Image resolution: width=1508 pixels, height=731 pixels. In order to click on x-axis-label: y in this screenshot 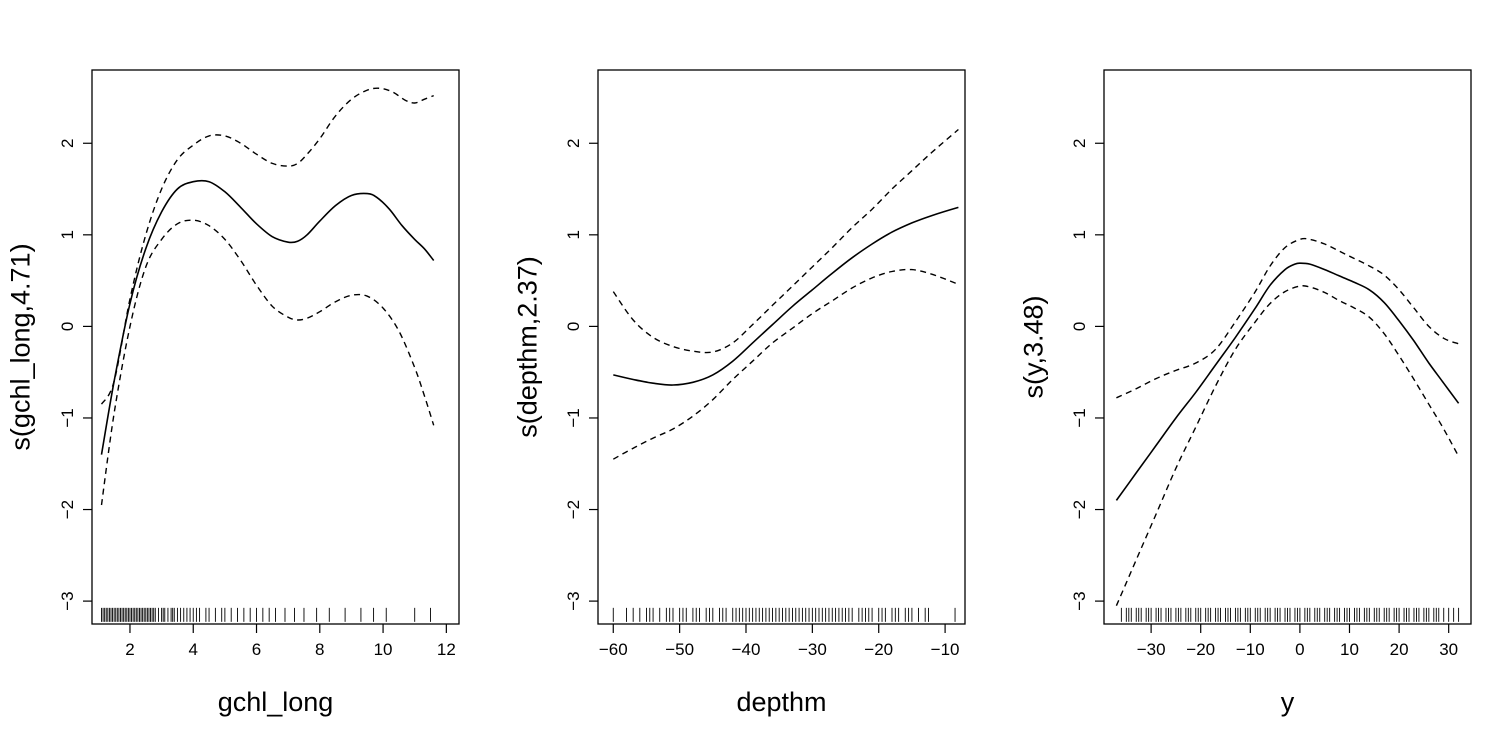, I will do `click(1288, 702)`.